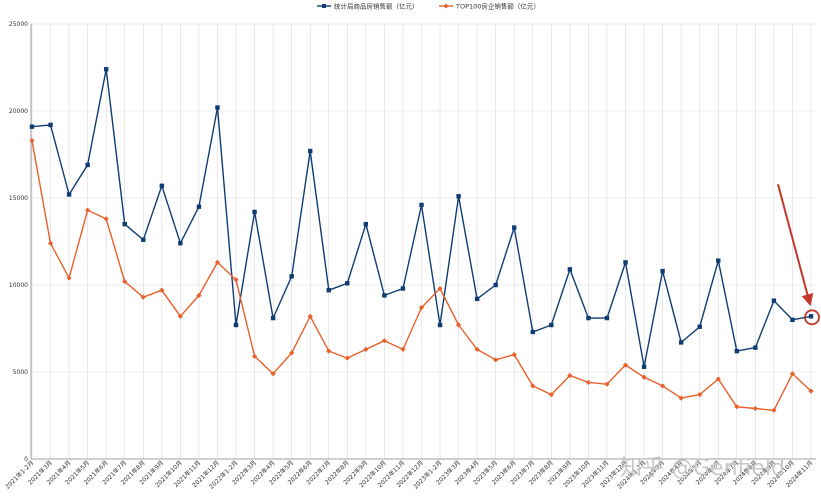  I want to click on y-axis-ticks: 0 5000 10000 15000 20000 25000, so click(18, 242).